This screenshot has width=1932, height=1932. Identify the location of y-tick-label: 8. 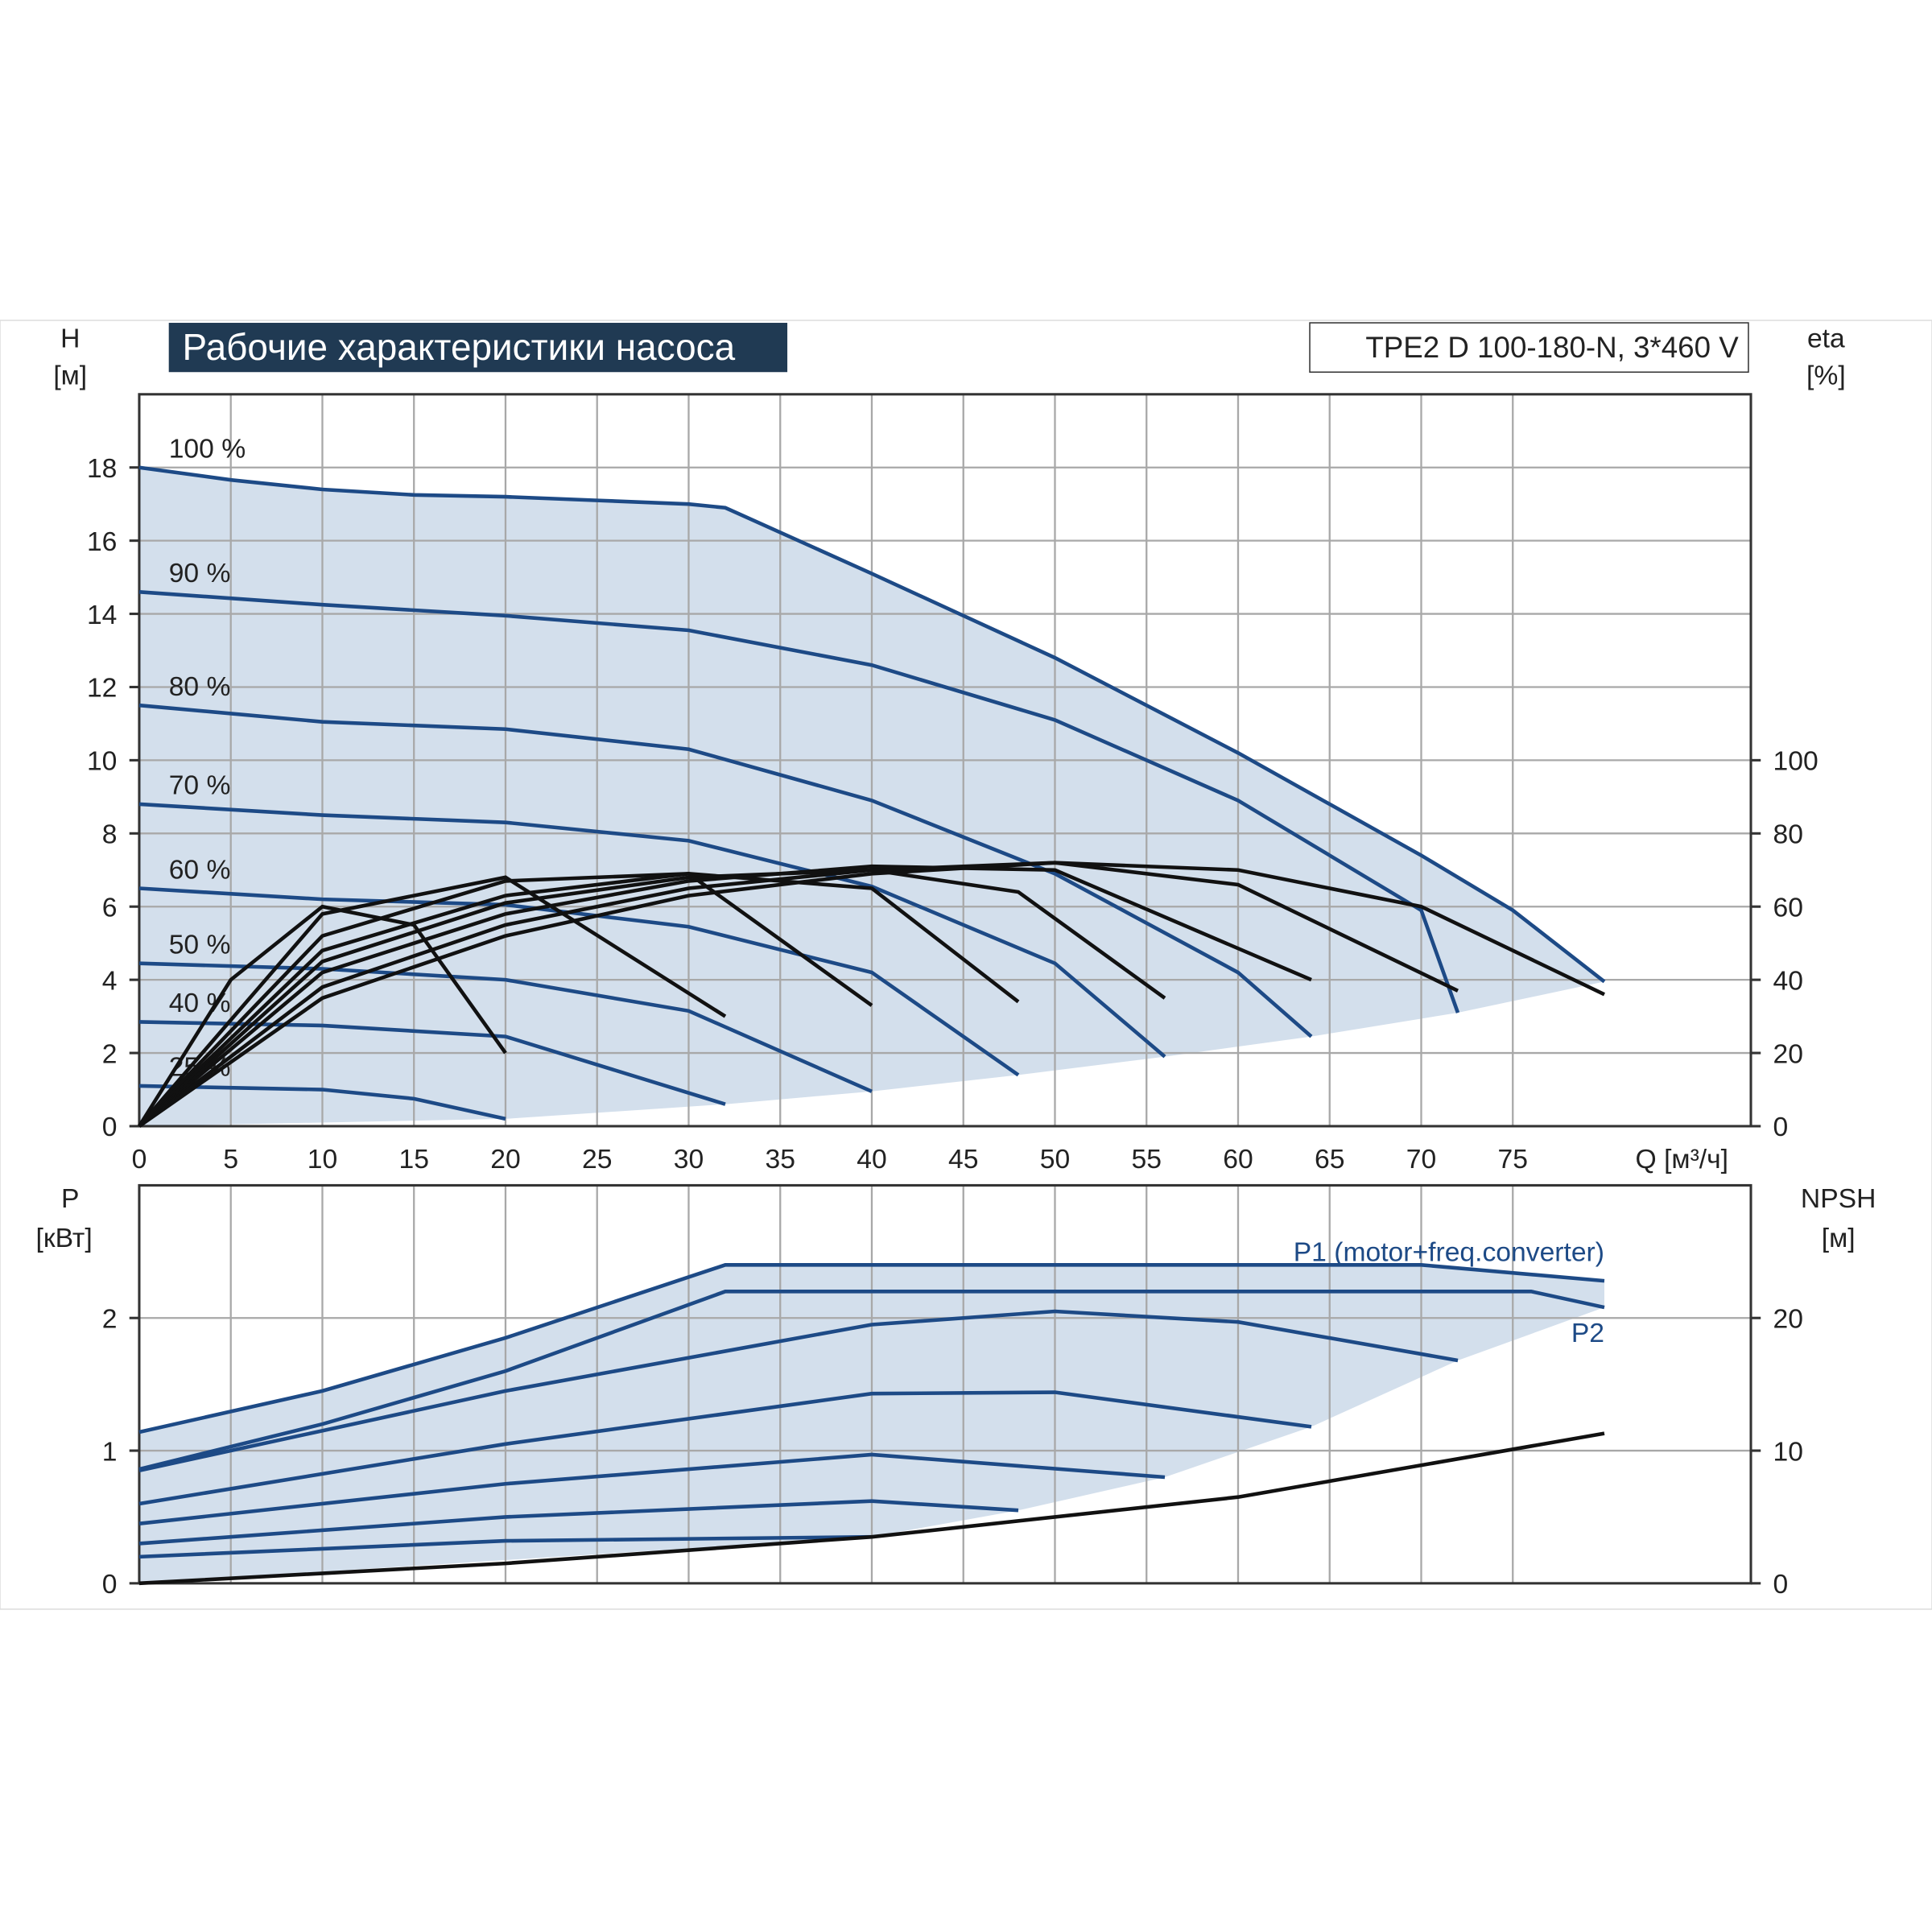
(110, 835).